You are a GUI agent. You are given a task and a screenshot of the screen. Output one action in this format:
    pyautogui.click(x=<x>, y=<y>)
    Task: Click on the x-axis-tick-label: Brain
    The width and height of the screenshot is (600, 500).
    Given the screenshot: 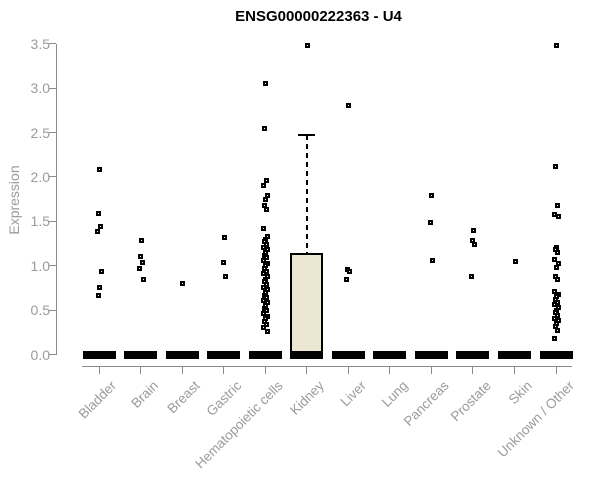 What is the action you would take?
    pyautogui.click(x=145, y=394)
    